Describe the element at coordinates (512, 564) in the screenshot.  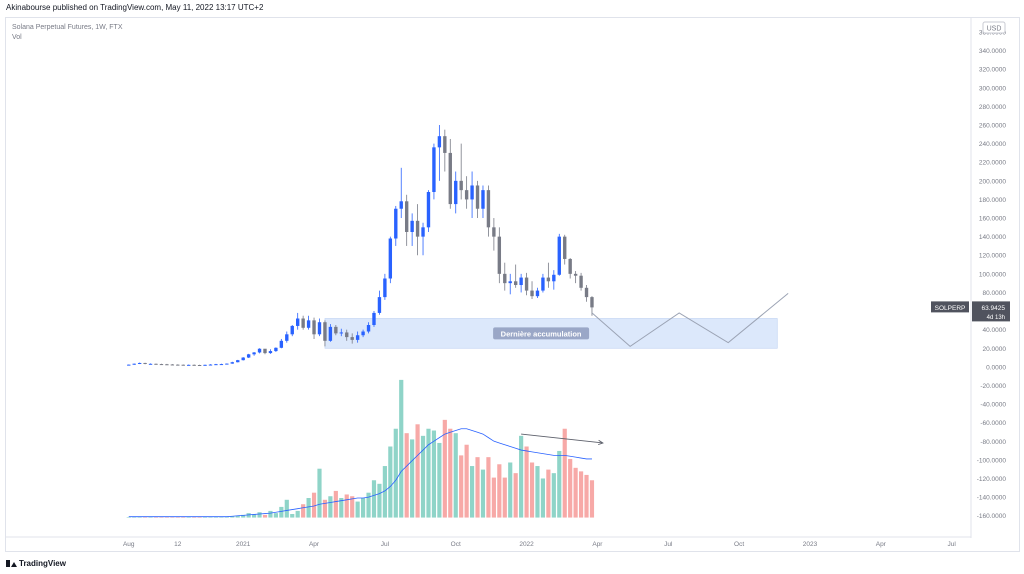
I see `footer-bar: TradingView` at that location.